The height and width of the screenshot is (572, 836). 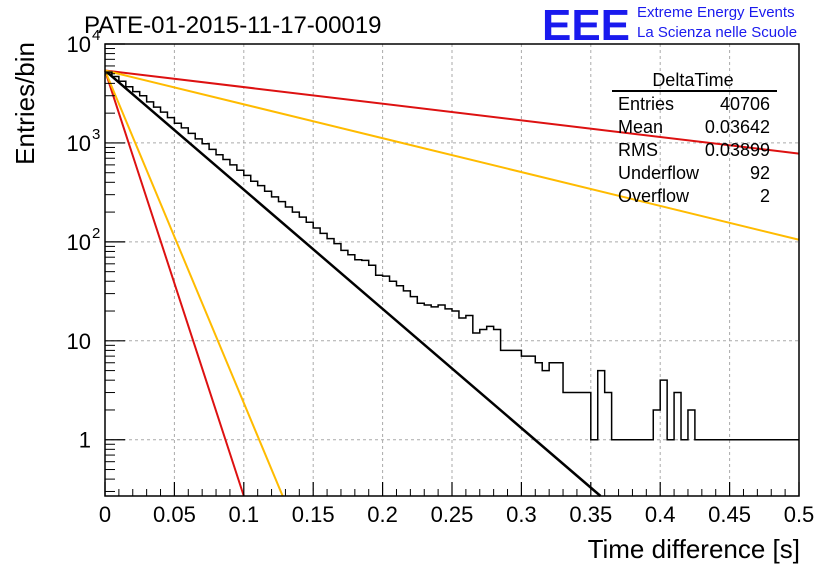 What do you see at coordinates (737, 150) in the screenshot?
I see `stats-row-value: 0.03899` at bounding box center [737, 150].